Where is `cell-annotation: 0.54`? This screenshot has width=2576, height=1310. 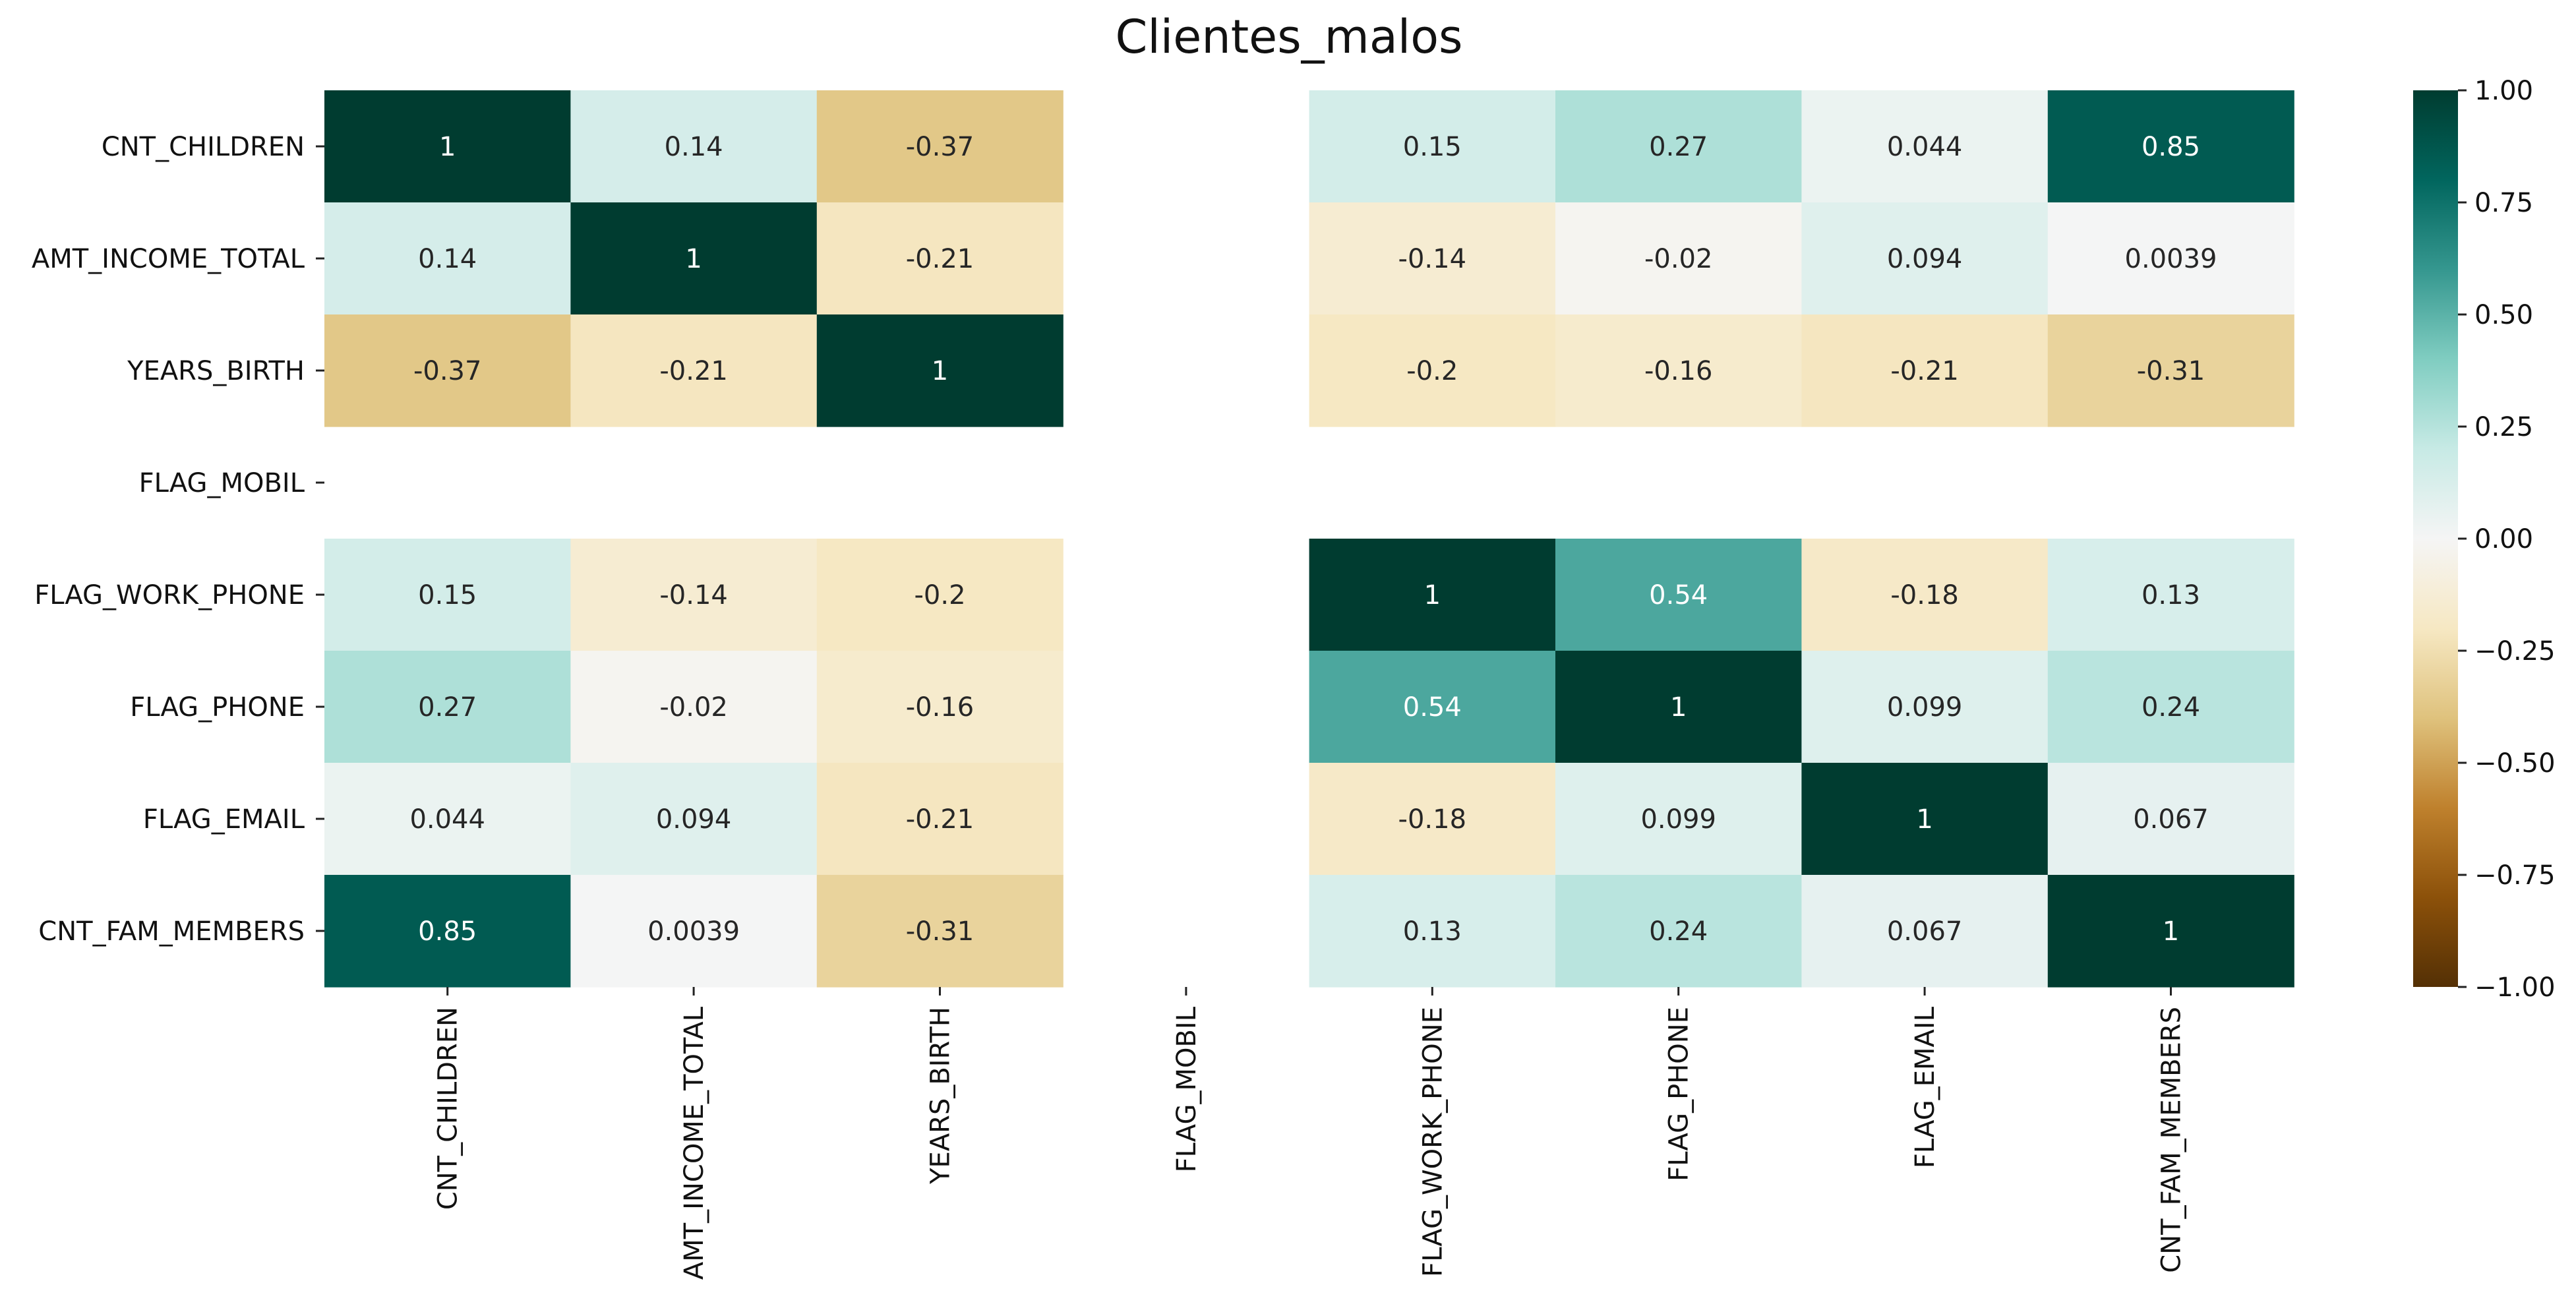
cell-annotation: 0.54 is located at coordinates (1433, 707).